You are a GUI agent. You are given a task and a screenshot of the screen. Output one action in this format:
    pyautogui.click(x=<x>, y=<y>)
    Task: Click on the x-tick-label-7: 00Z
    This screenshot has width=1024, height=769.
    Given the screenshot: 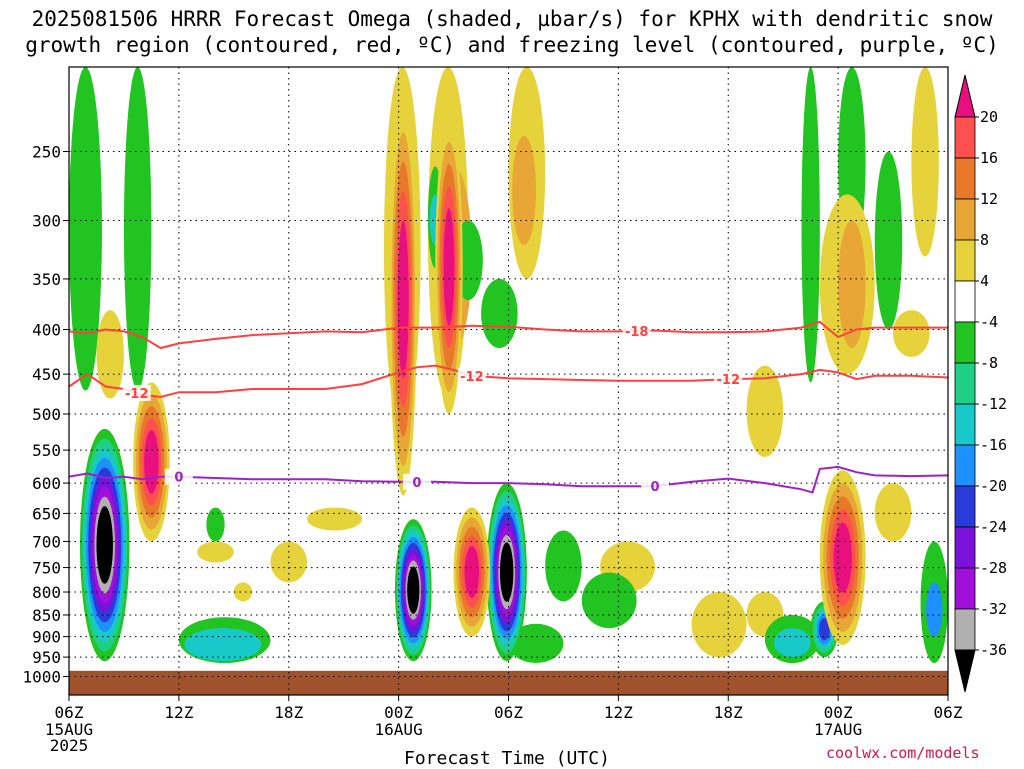 What is the action you would take?
    pyautogui.click(x=838, y=712)
    